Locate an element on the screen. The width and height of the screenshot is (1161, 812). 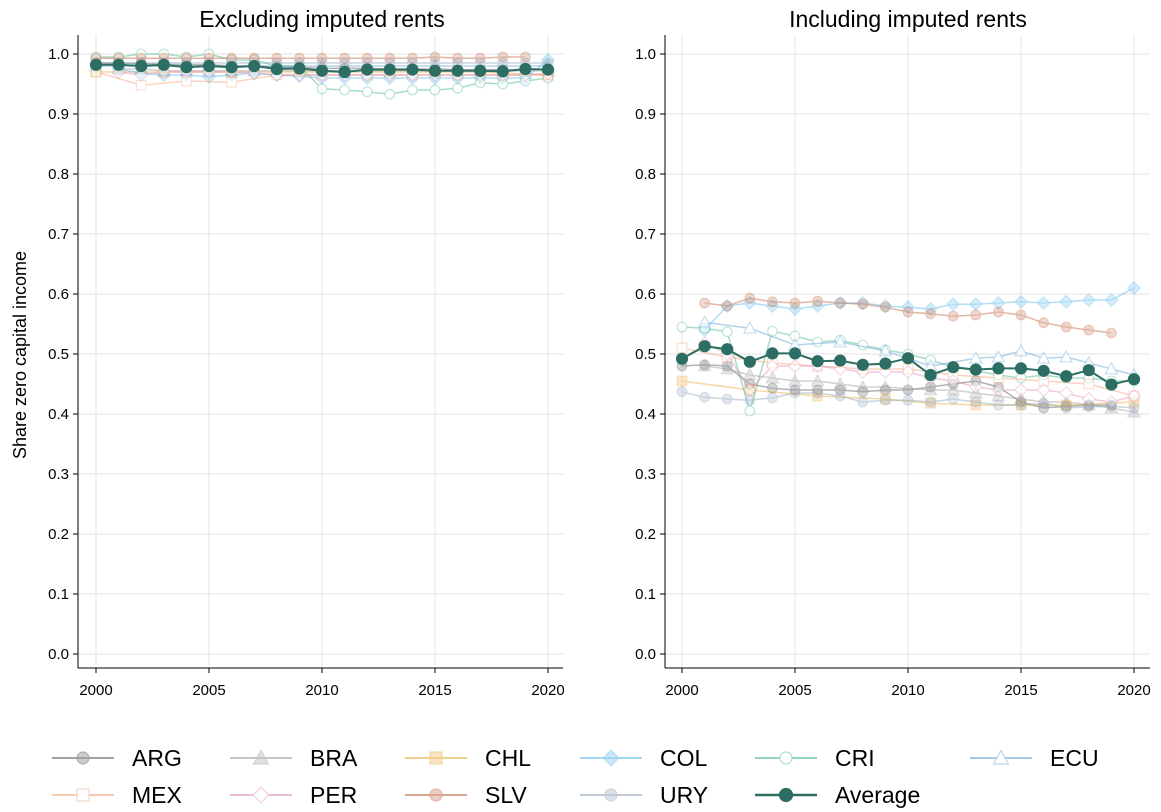
y-tick-label: 0.3 is located at coordinates (58, 474).